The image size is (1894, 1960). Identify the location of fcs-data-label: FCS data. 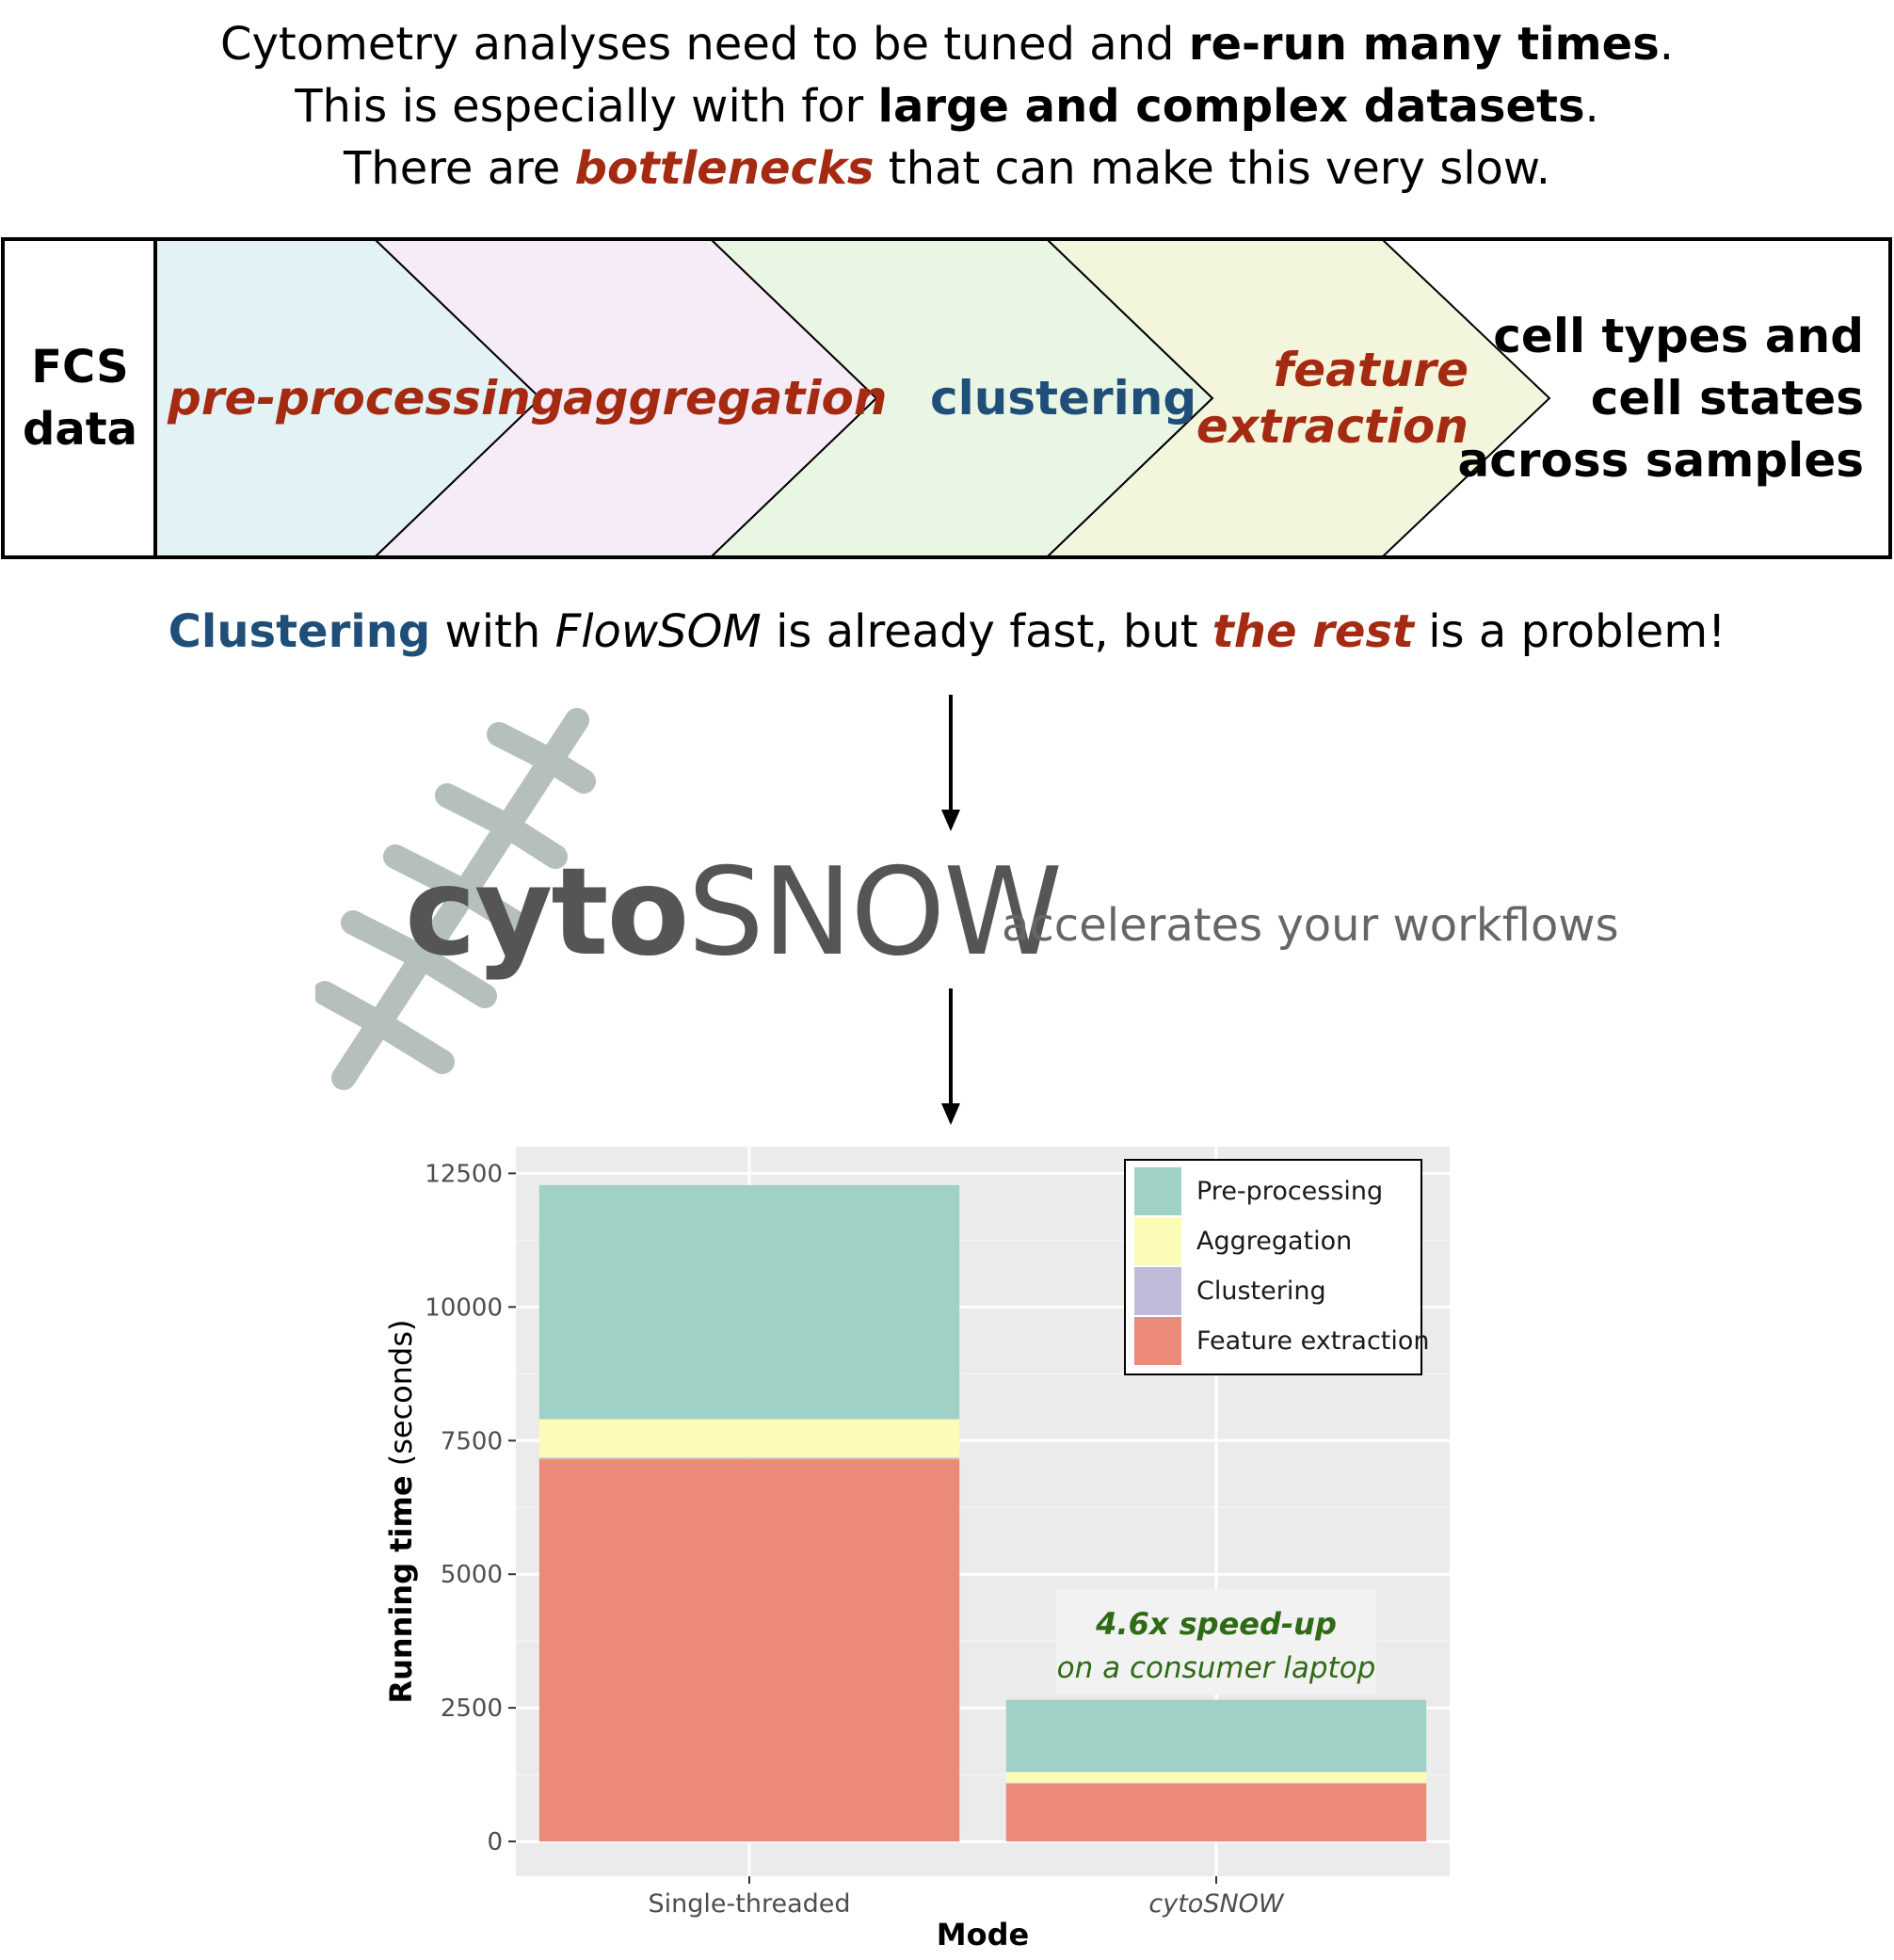
(80, 398).